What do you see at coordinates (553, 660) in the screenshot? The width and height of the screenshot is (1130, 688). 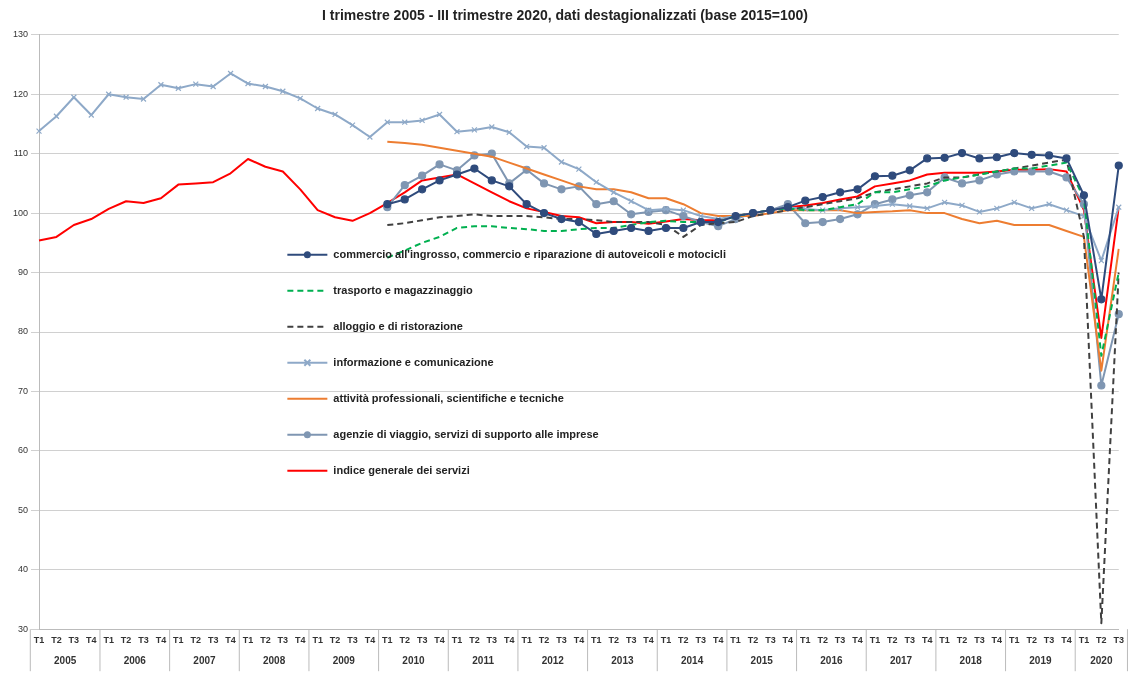 I see `text: 2012` at bounding box center [553, 660].